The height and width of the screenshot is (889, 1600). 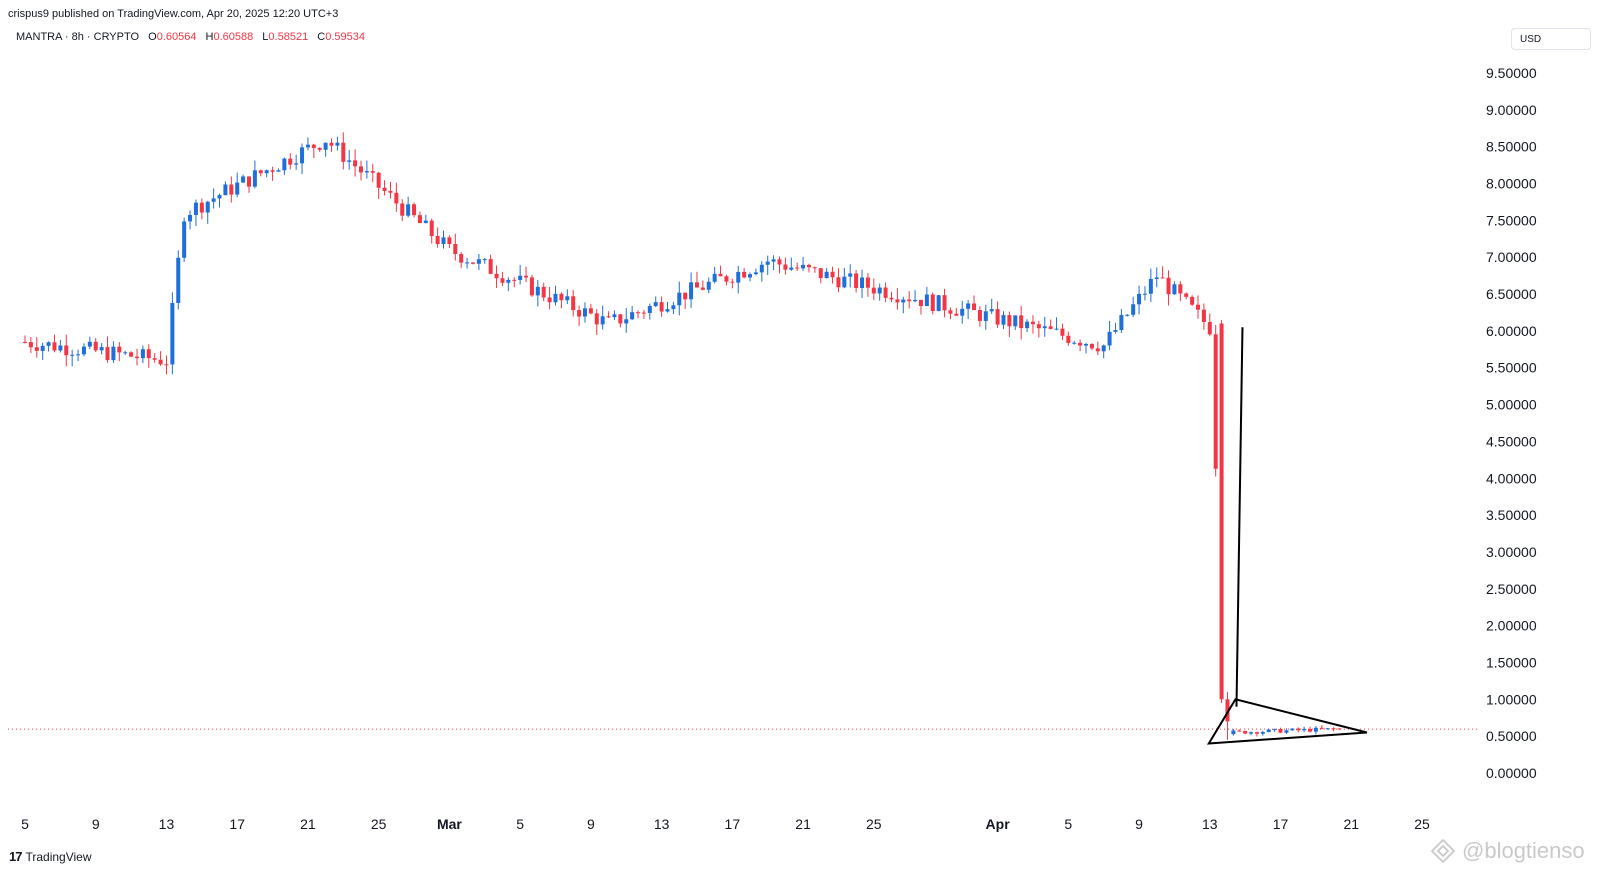 What do you see at coordinates (1287, 536) in the screenshot?
I see `drawings` at bounding box center [1287, 536].